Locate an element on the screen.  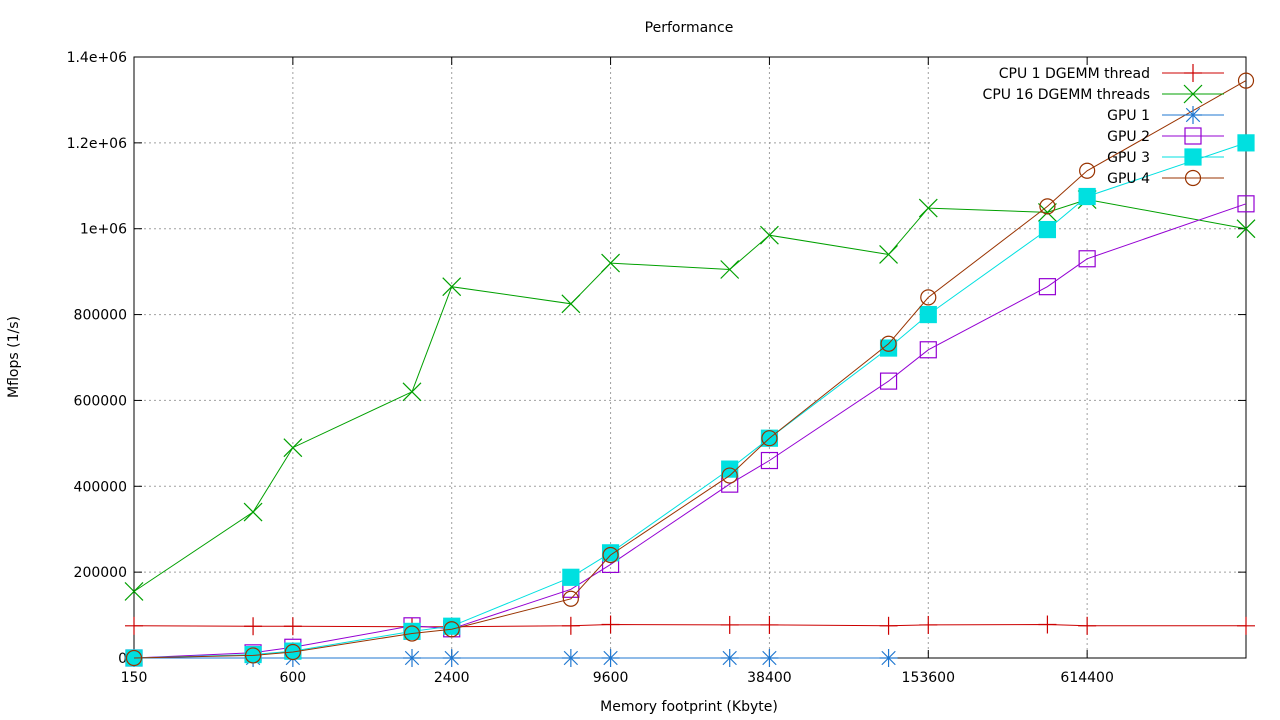
legend-label: GPU 4 is located at coordinates (1128, 179).